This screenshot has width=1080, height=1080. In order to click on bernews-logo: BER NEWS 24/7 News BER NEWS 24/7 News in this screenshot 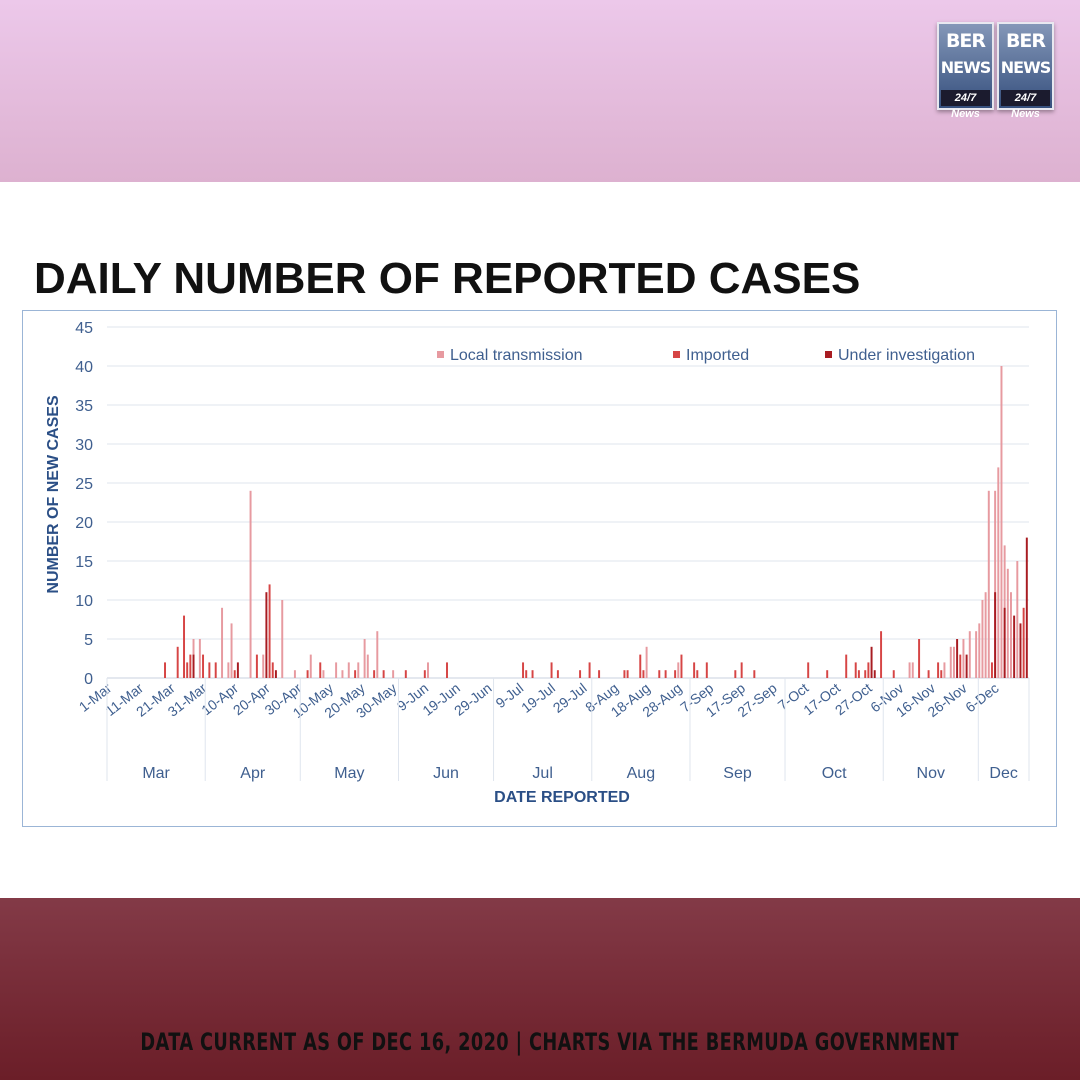, I will do `click(995, 71)`.